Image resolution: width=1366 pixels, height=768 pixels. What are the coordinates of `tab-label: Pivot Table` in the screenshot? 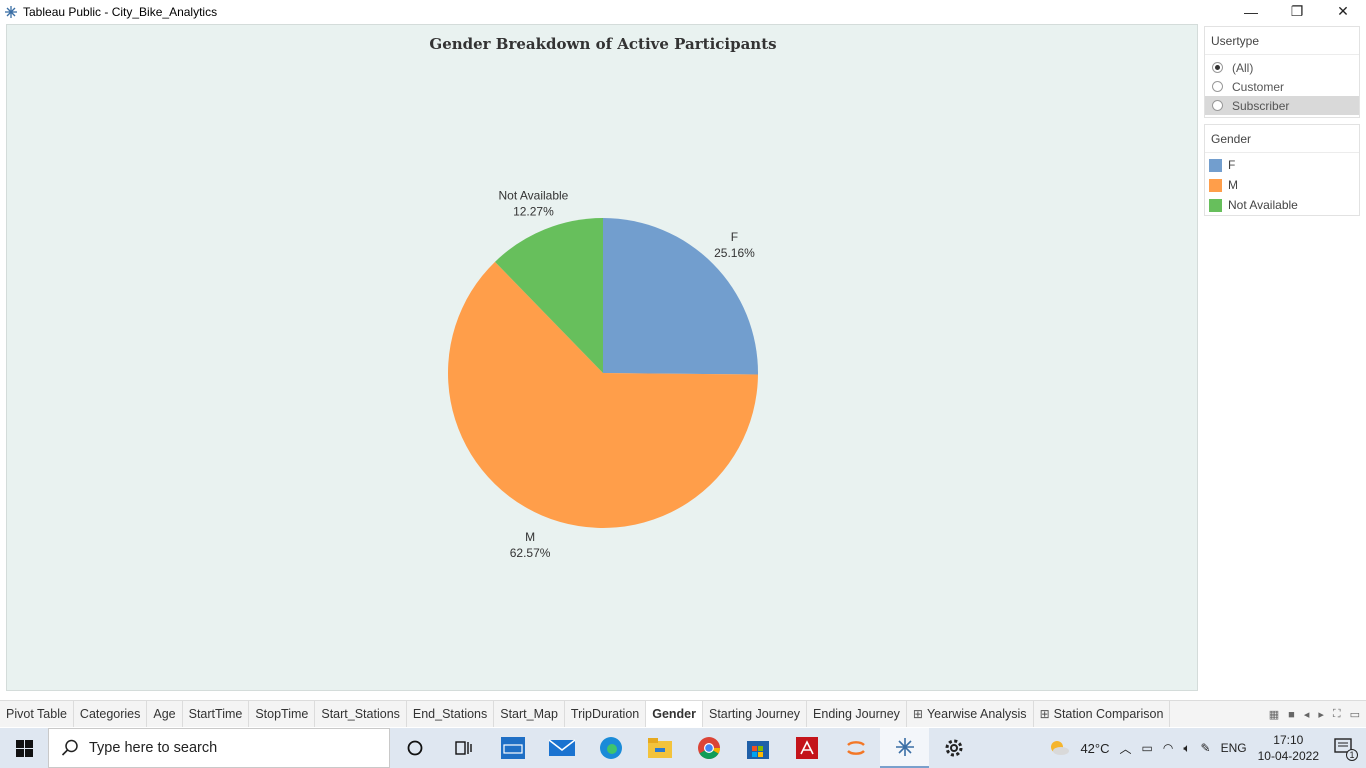 It's located at (36, 714).